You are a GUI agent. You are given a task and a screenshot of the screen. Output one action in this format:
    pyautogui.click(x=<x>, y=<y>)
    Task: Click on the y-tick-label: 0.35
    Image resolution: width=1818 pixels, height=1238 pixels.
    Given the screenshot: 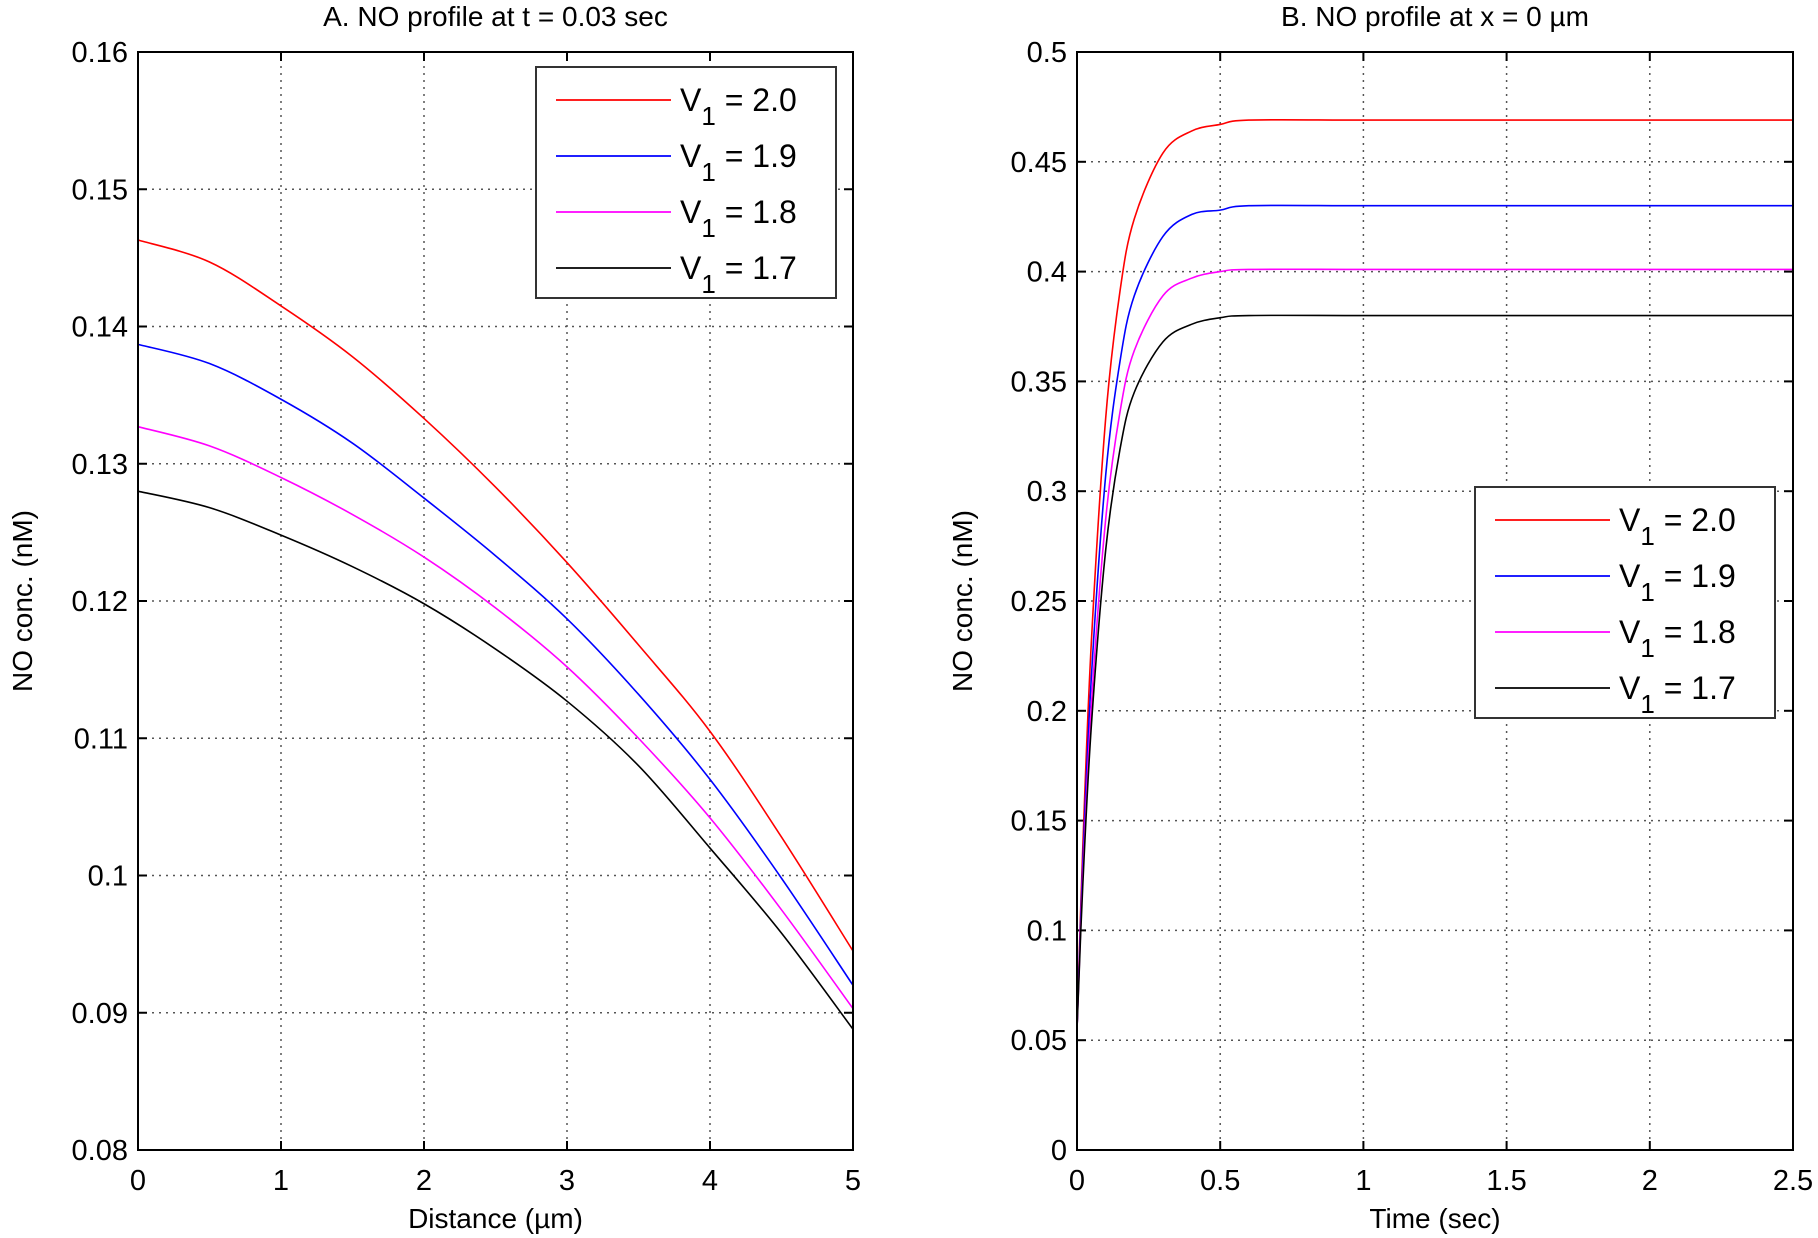 What is the action you would take?
    pyautogui.click(x=1039, y=382)
    